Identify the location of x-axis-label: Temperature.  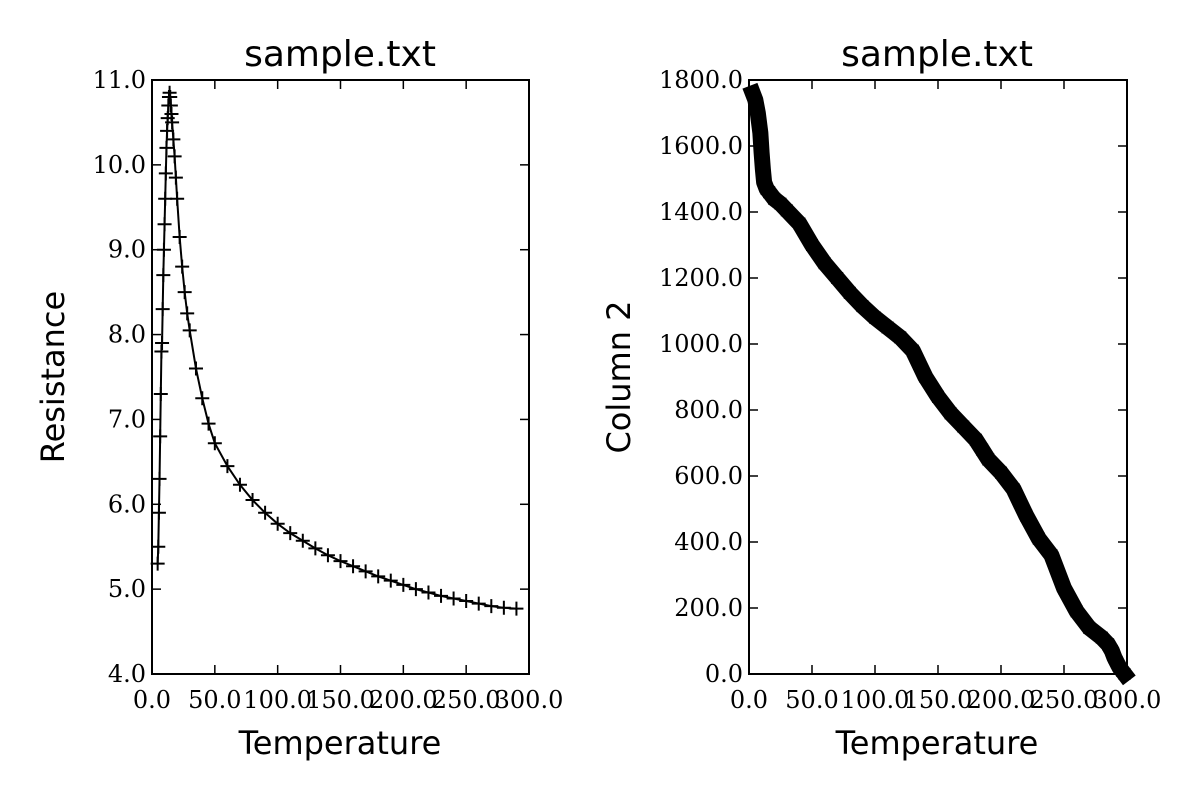
(937, 743).